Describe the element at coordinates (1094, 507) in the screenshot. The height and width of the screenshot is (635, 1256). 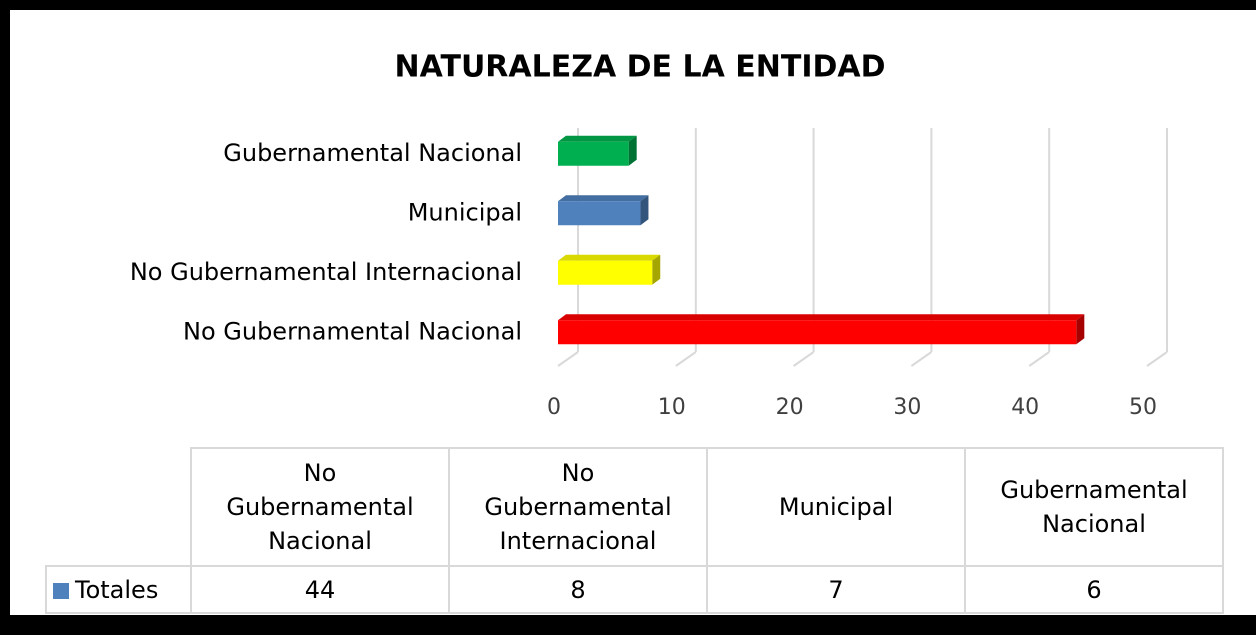
I see `table-header: Gubernamental Nacional` at that location.